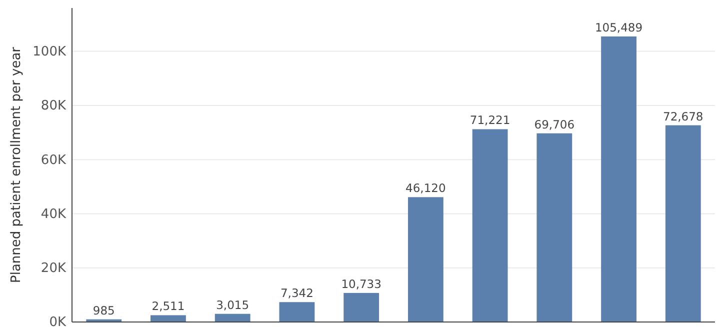 Image resolution: width=720 pixels, height=327 pixels. Describe the element at coordinates (53, 214) in the screenshot. I see `y-tick-label: 40K` at that location.